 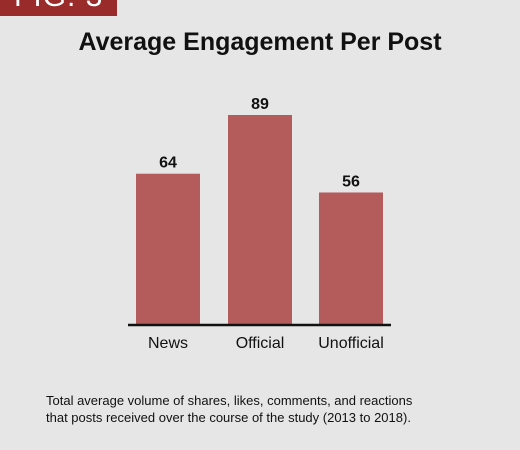 I want to click on tick-label-news: News, so click(x=168, y=343).